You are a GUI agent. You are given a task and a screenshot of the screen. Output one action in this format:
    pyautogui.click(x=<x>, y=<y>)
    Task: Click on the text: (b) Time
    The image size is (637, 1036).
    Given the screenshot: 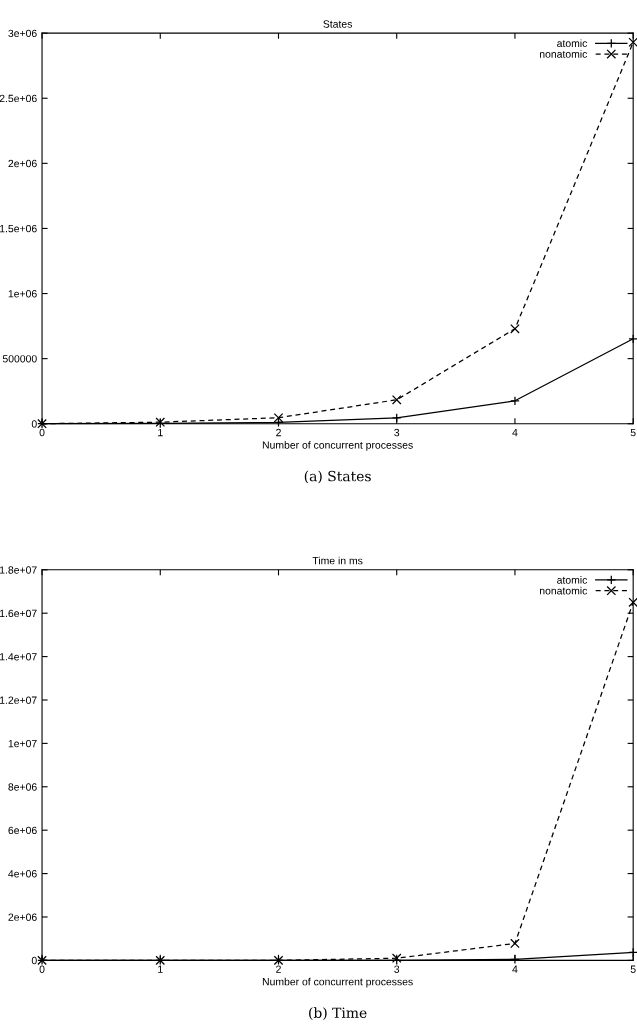 What is the action you would take?
    pyautogui.click(x=338, y=1013)
    